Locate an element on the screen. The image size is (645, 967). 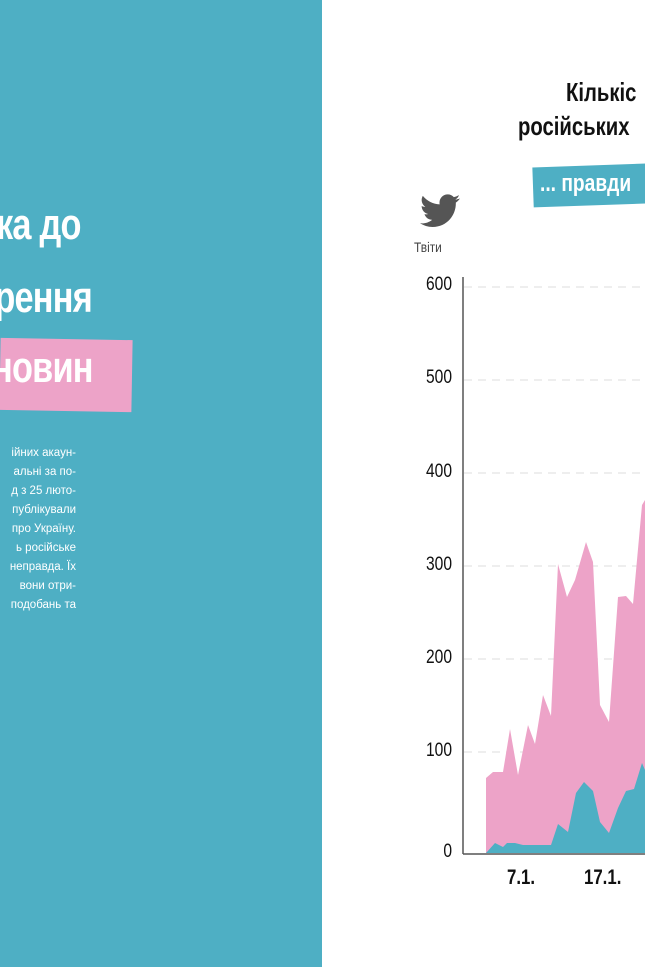
body-line: публікували is located at coordinates (44, 510).